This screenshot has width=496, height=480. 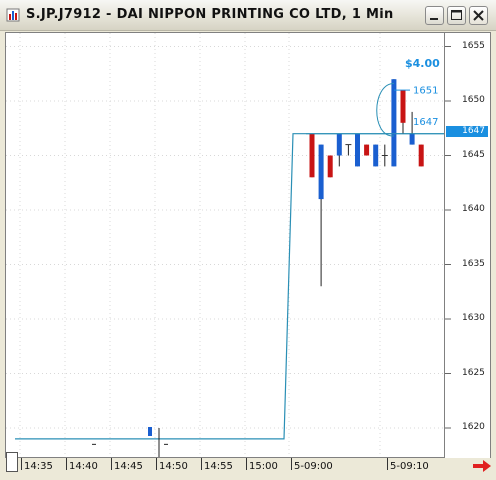 What do you see at coordinates (467, 131) in the screenshot?
I see `last-price-badge: 1647` at bounding box center [467, 131].